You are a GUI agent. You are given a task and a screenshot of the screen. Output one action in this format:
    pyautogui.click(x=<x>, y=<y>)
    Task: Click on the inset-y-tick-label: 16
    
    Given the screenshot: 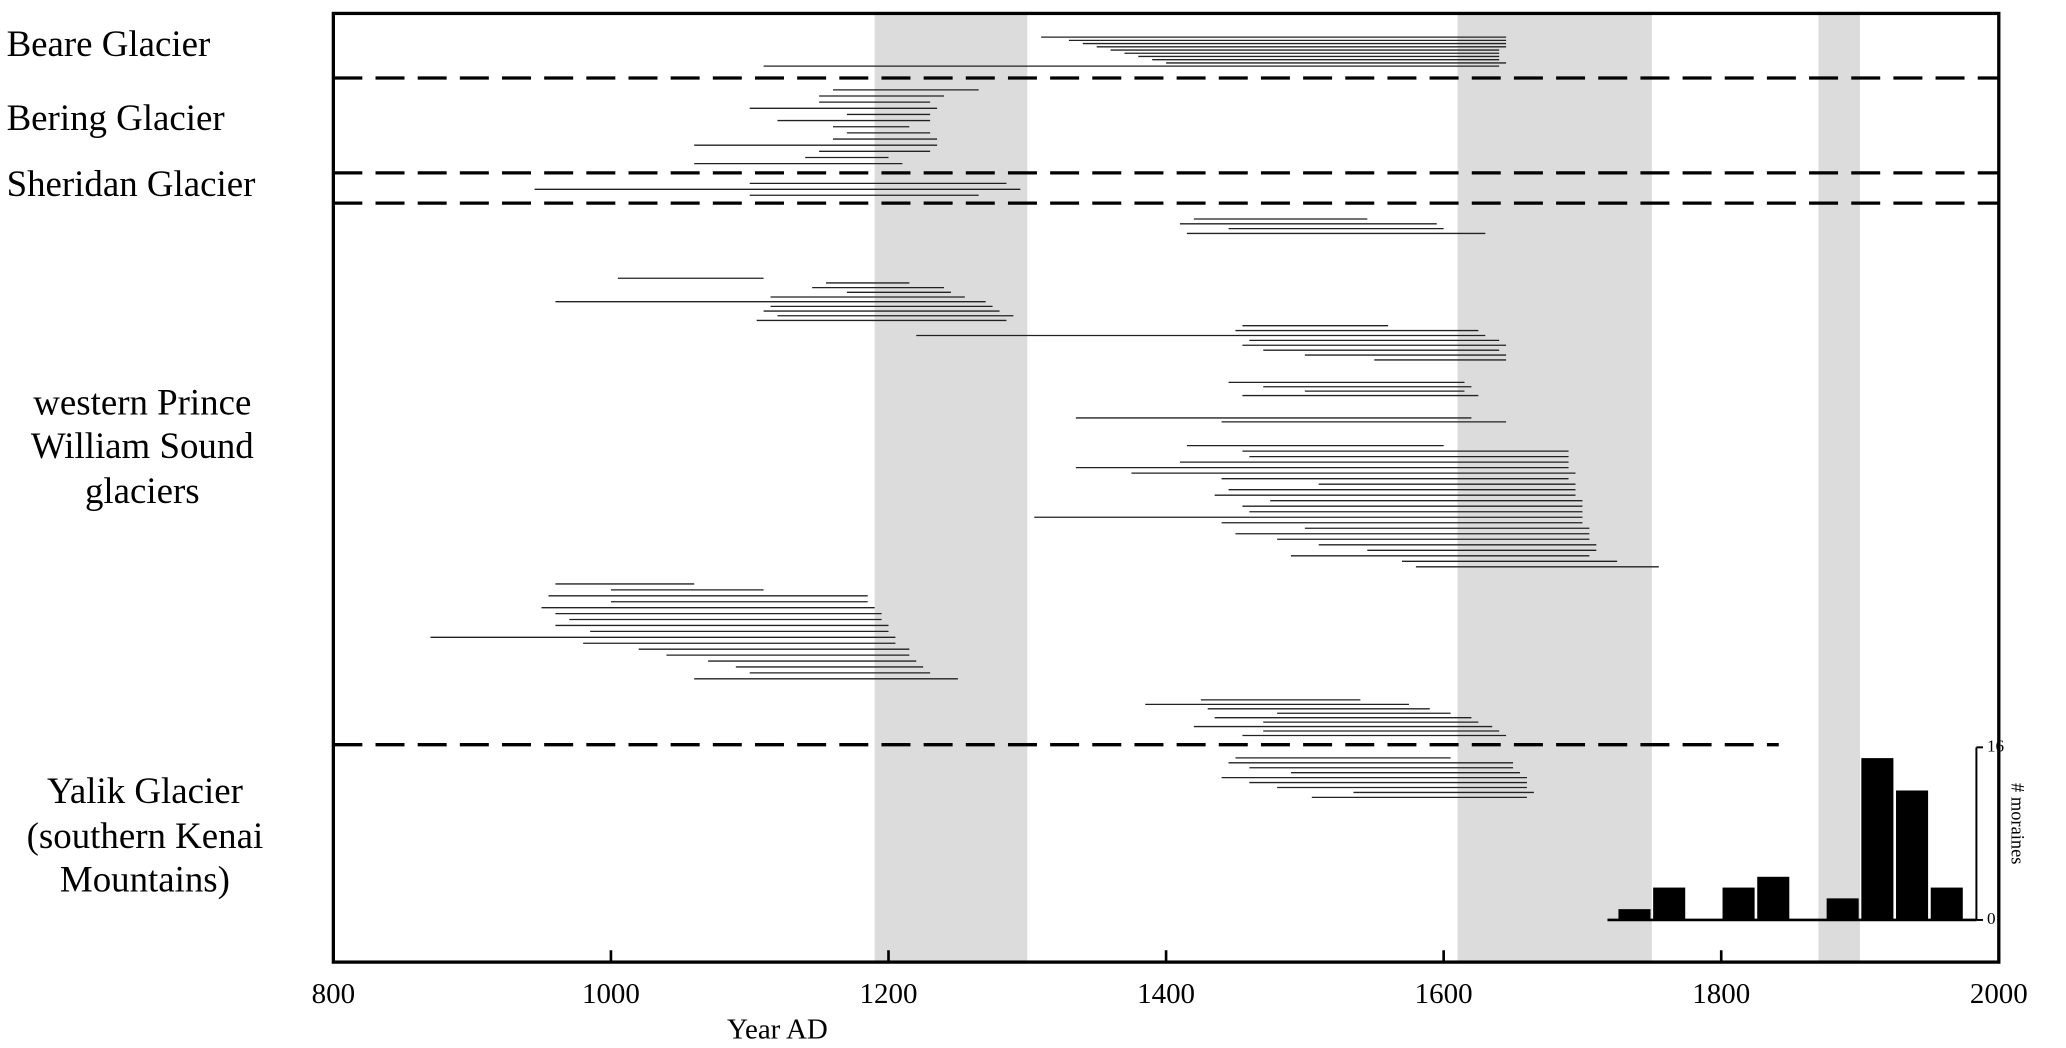 What is the action you would take?
    pyautogui.click(x=1996, y=745)
    